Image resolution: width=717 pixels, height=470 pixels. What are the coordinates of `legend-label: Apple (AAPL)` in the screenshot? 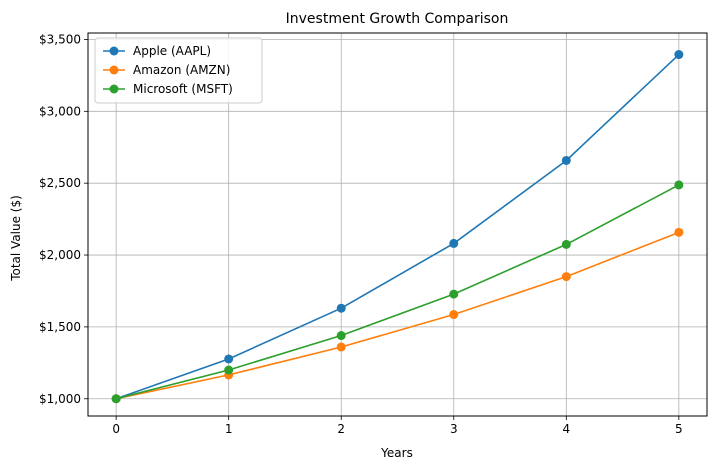 It's located at (172, 51).